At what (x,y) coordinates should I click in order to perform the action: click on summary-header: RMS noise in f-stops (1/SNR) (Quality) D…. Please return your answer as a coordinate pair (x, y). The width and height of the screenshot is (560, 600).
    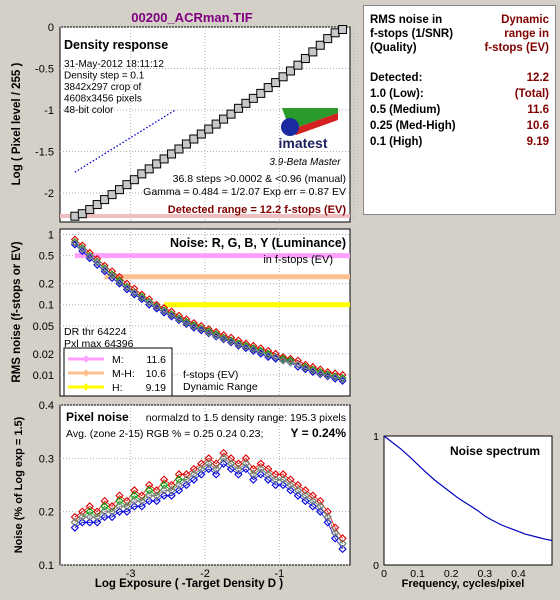
    Looking at the image, I should click on (459, 35).